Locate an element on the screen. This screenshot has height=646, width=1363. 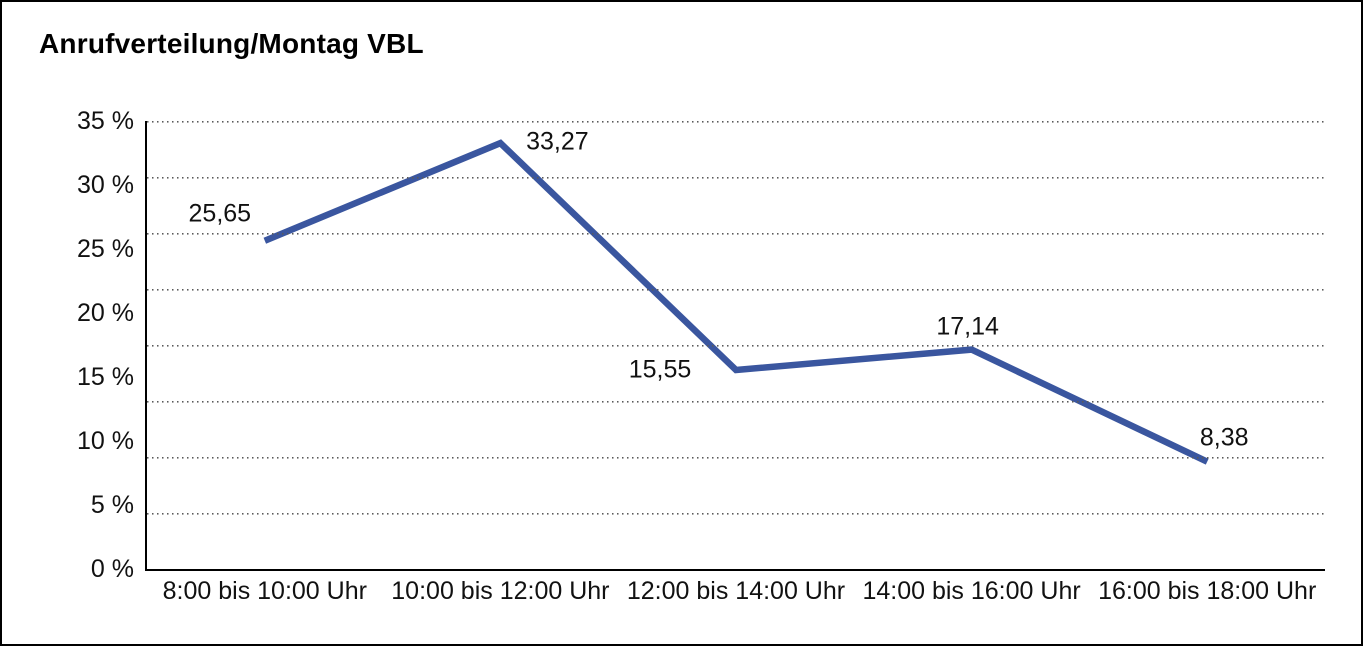
y-tick-label: 35 % is located at coordinates (105, 121).